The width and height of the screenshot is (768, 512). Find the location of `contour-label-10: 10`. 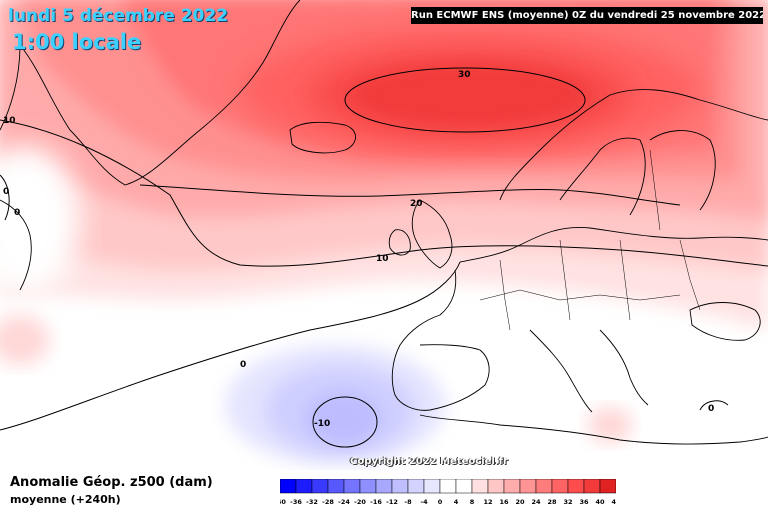

contour-label-10: 10 is located at coordinates (382, 259).